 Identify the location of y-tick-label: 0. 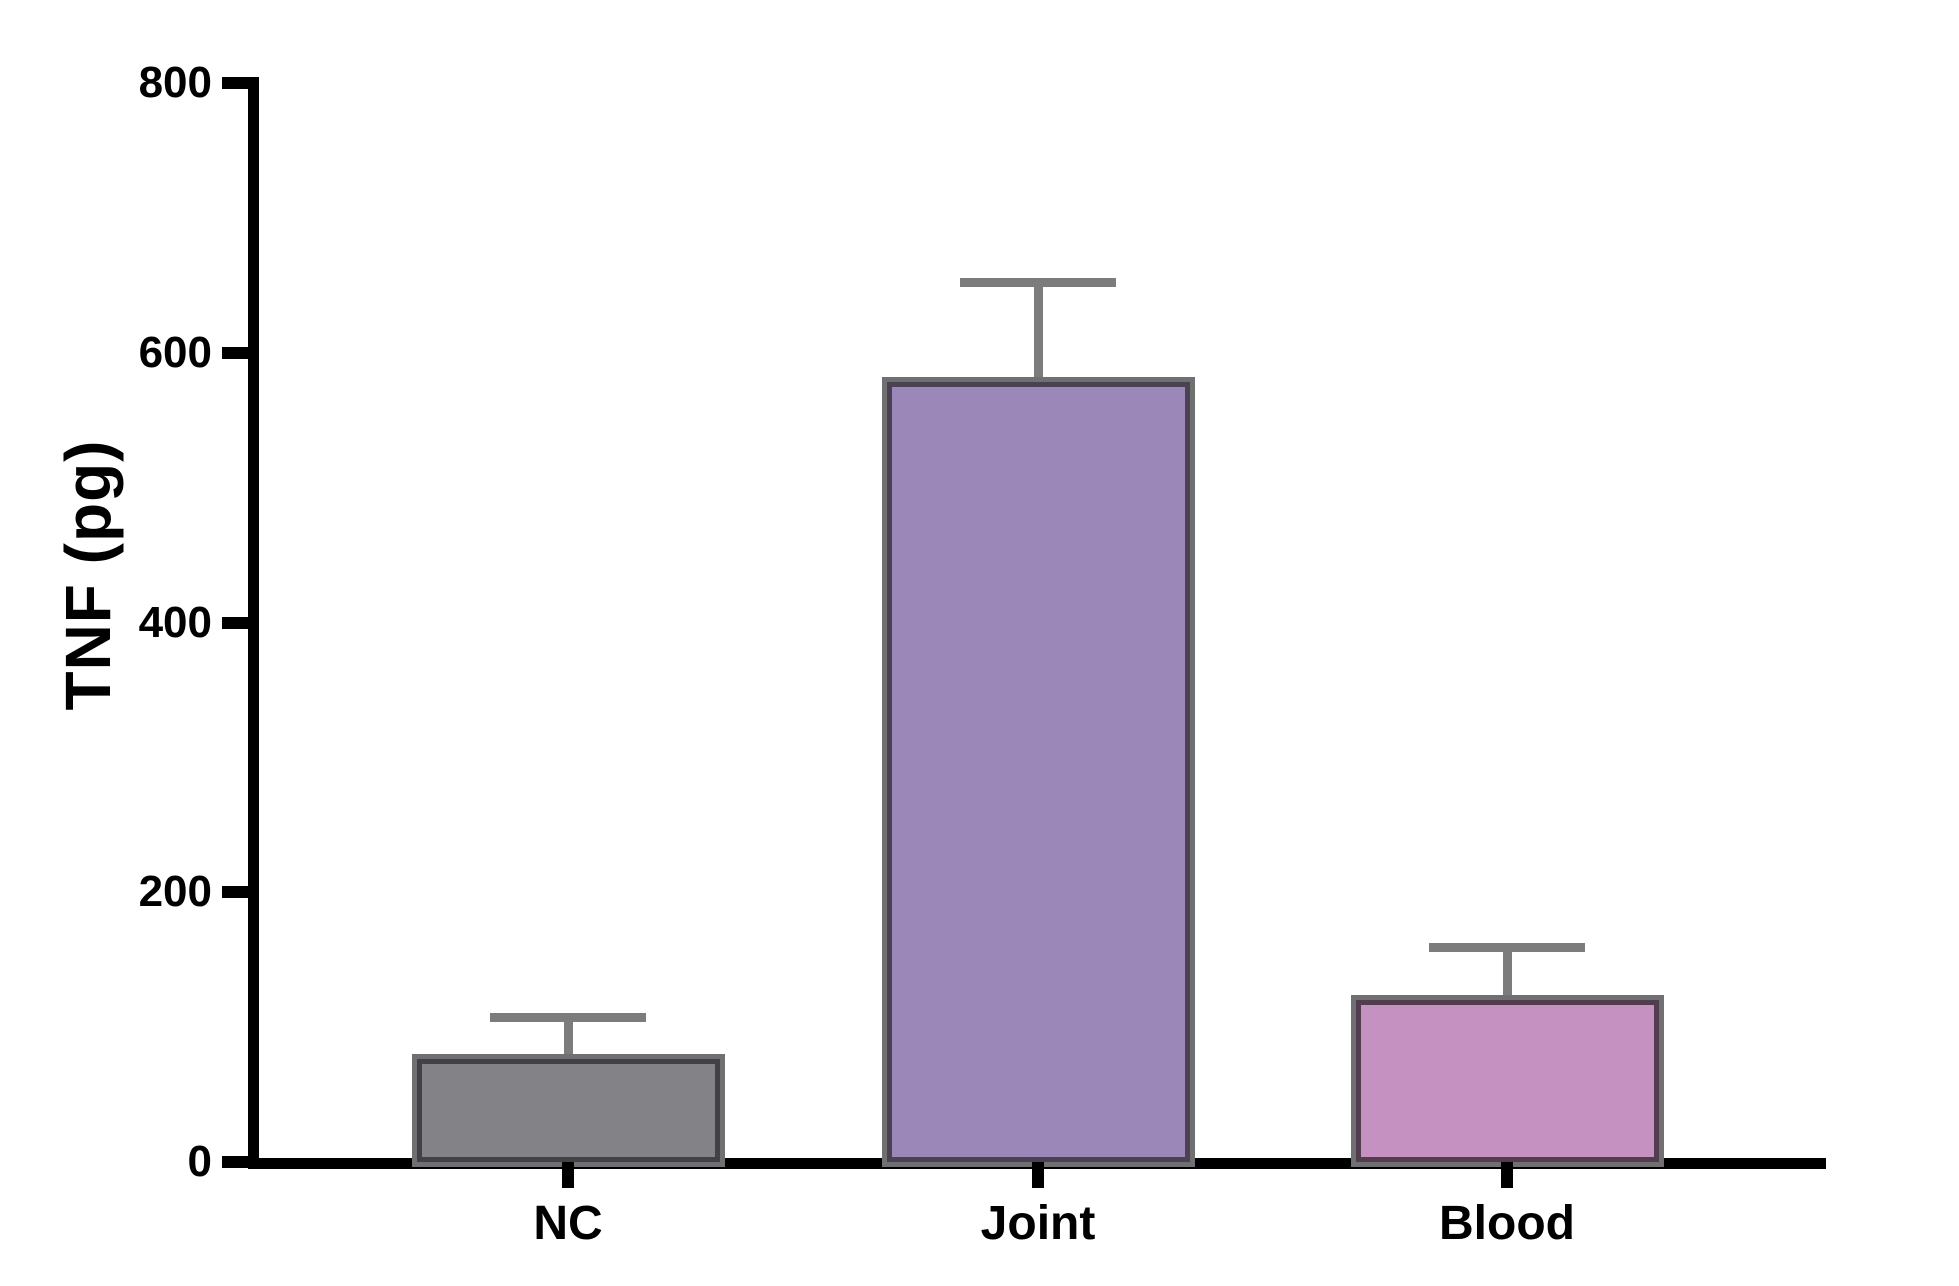
(199, 1161).